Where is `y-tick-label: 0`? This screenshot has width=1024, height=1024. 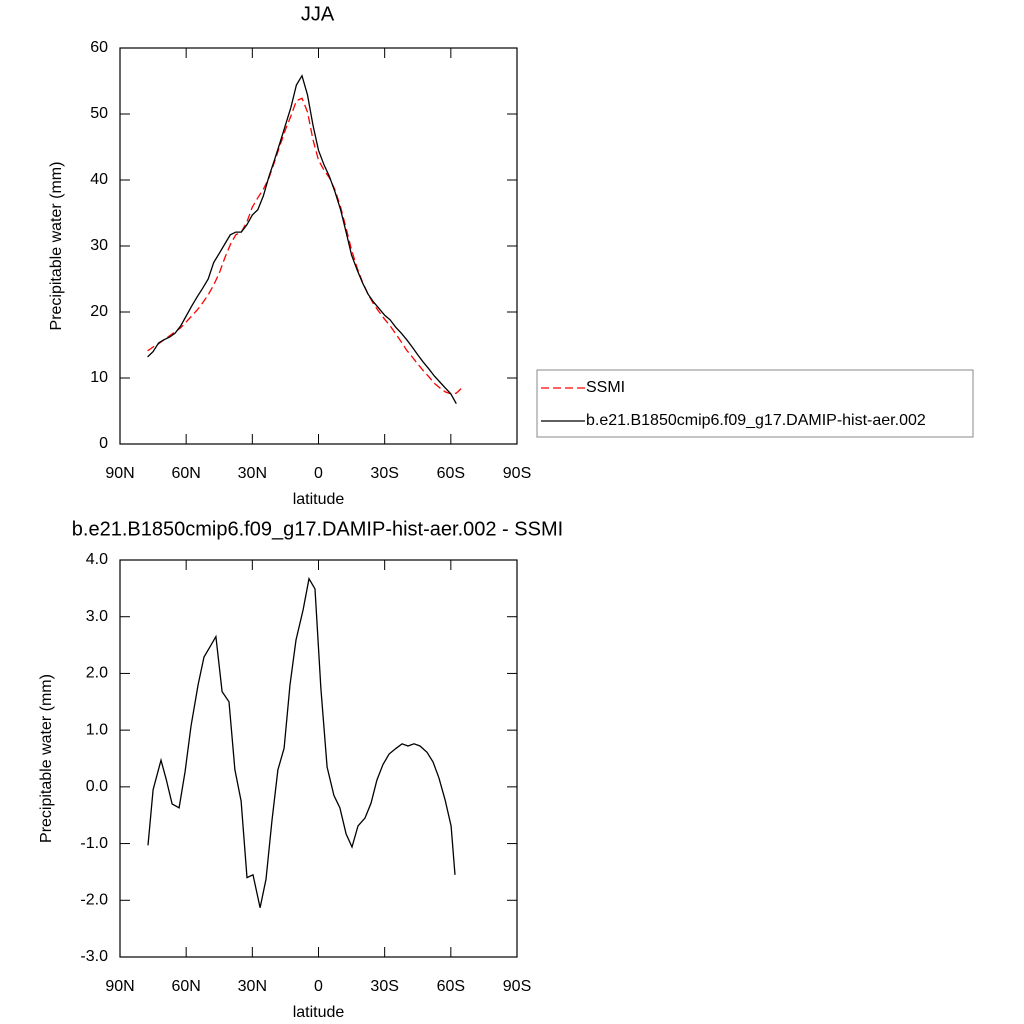
y-tick-label: 0 is located at coordinates (103, 443).